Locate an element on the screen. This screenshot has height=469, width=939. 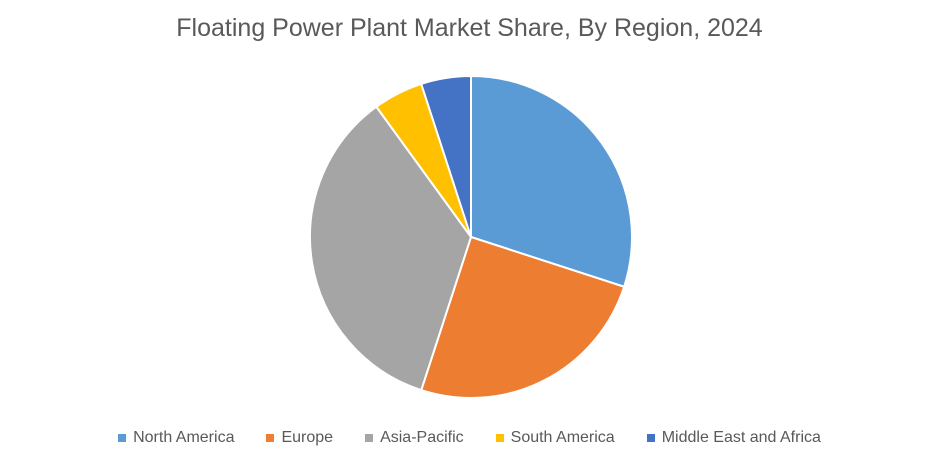
legend-label: South America is located at coordinates (562, 437).